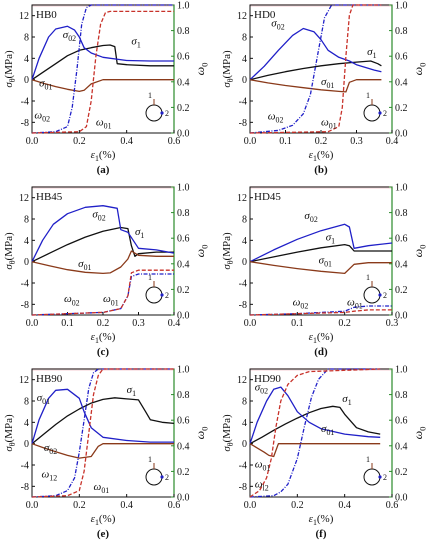 This screenshot has width=432, height=550. I want to click on panel-label: (b), so click(321, 170).